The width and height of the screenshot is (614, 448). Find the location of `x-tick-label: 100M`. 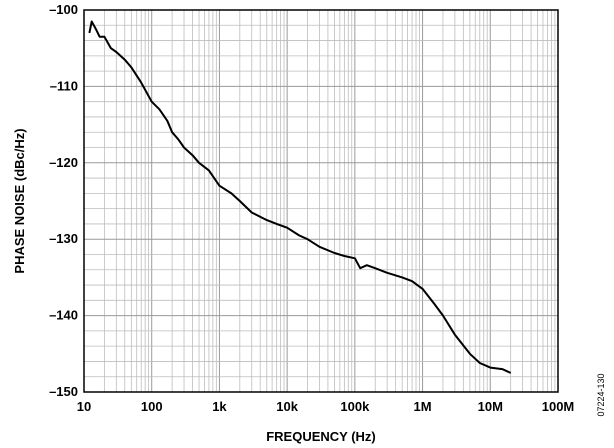

x-tick-label: 100M is located at coordinates (558, 406).